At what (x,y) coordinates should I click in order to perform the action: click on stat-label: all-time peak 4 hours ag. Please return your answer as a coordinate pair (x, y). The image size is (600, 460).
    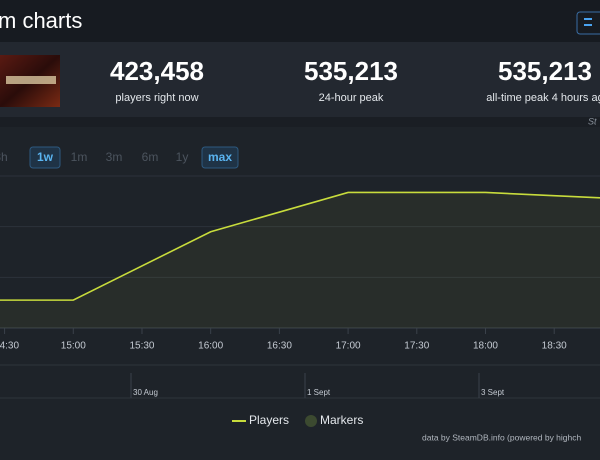
    Looking at the image, I should click on (543, 98).